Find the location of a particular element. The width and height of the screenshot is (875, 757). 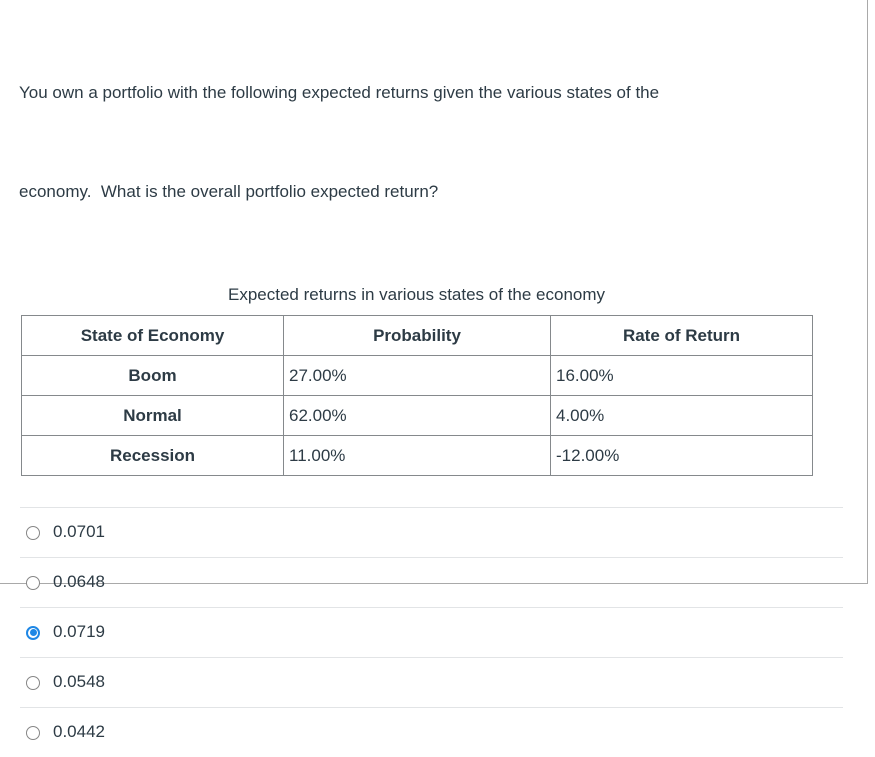

answer-option: 0.0719 is located at coordinates (431, 632).